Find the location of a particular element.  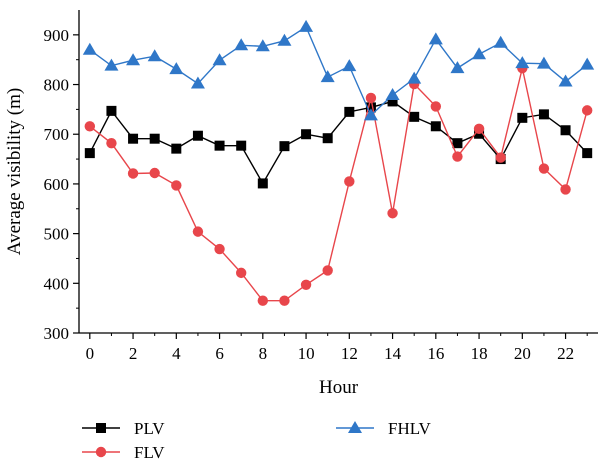

x-tick-label: 6 is located at coordinates (219, 353).